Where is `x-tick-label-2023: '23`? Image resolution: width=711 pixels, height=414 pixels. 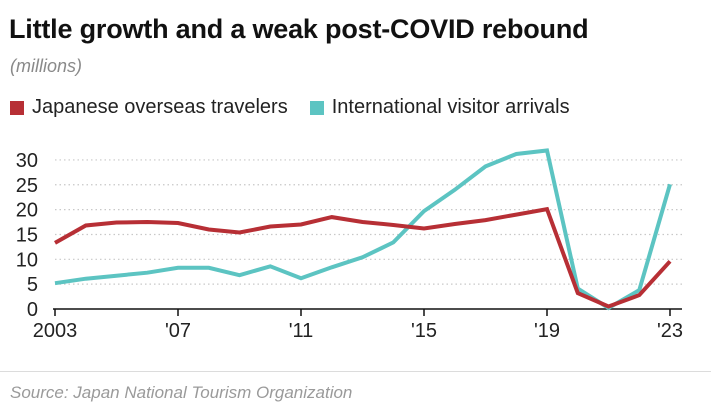 x-tick-label-2023: '23 is located at coordinates (670, 331).